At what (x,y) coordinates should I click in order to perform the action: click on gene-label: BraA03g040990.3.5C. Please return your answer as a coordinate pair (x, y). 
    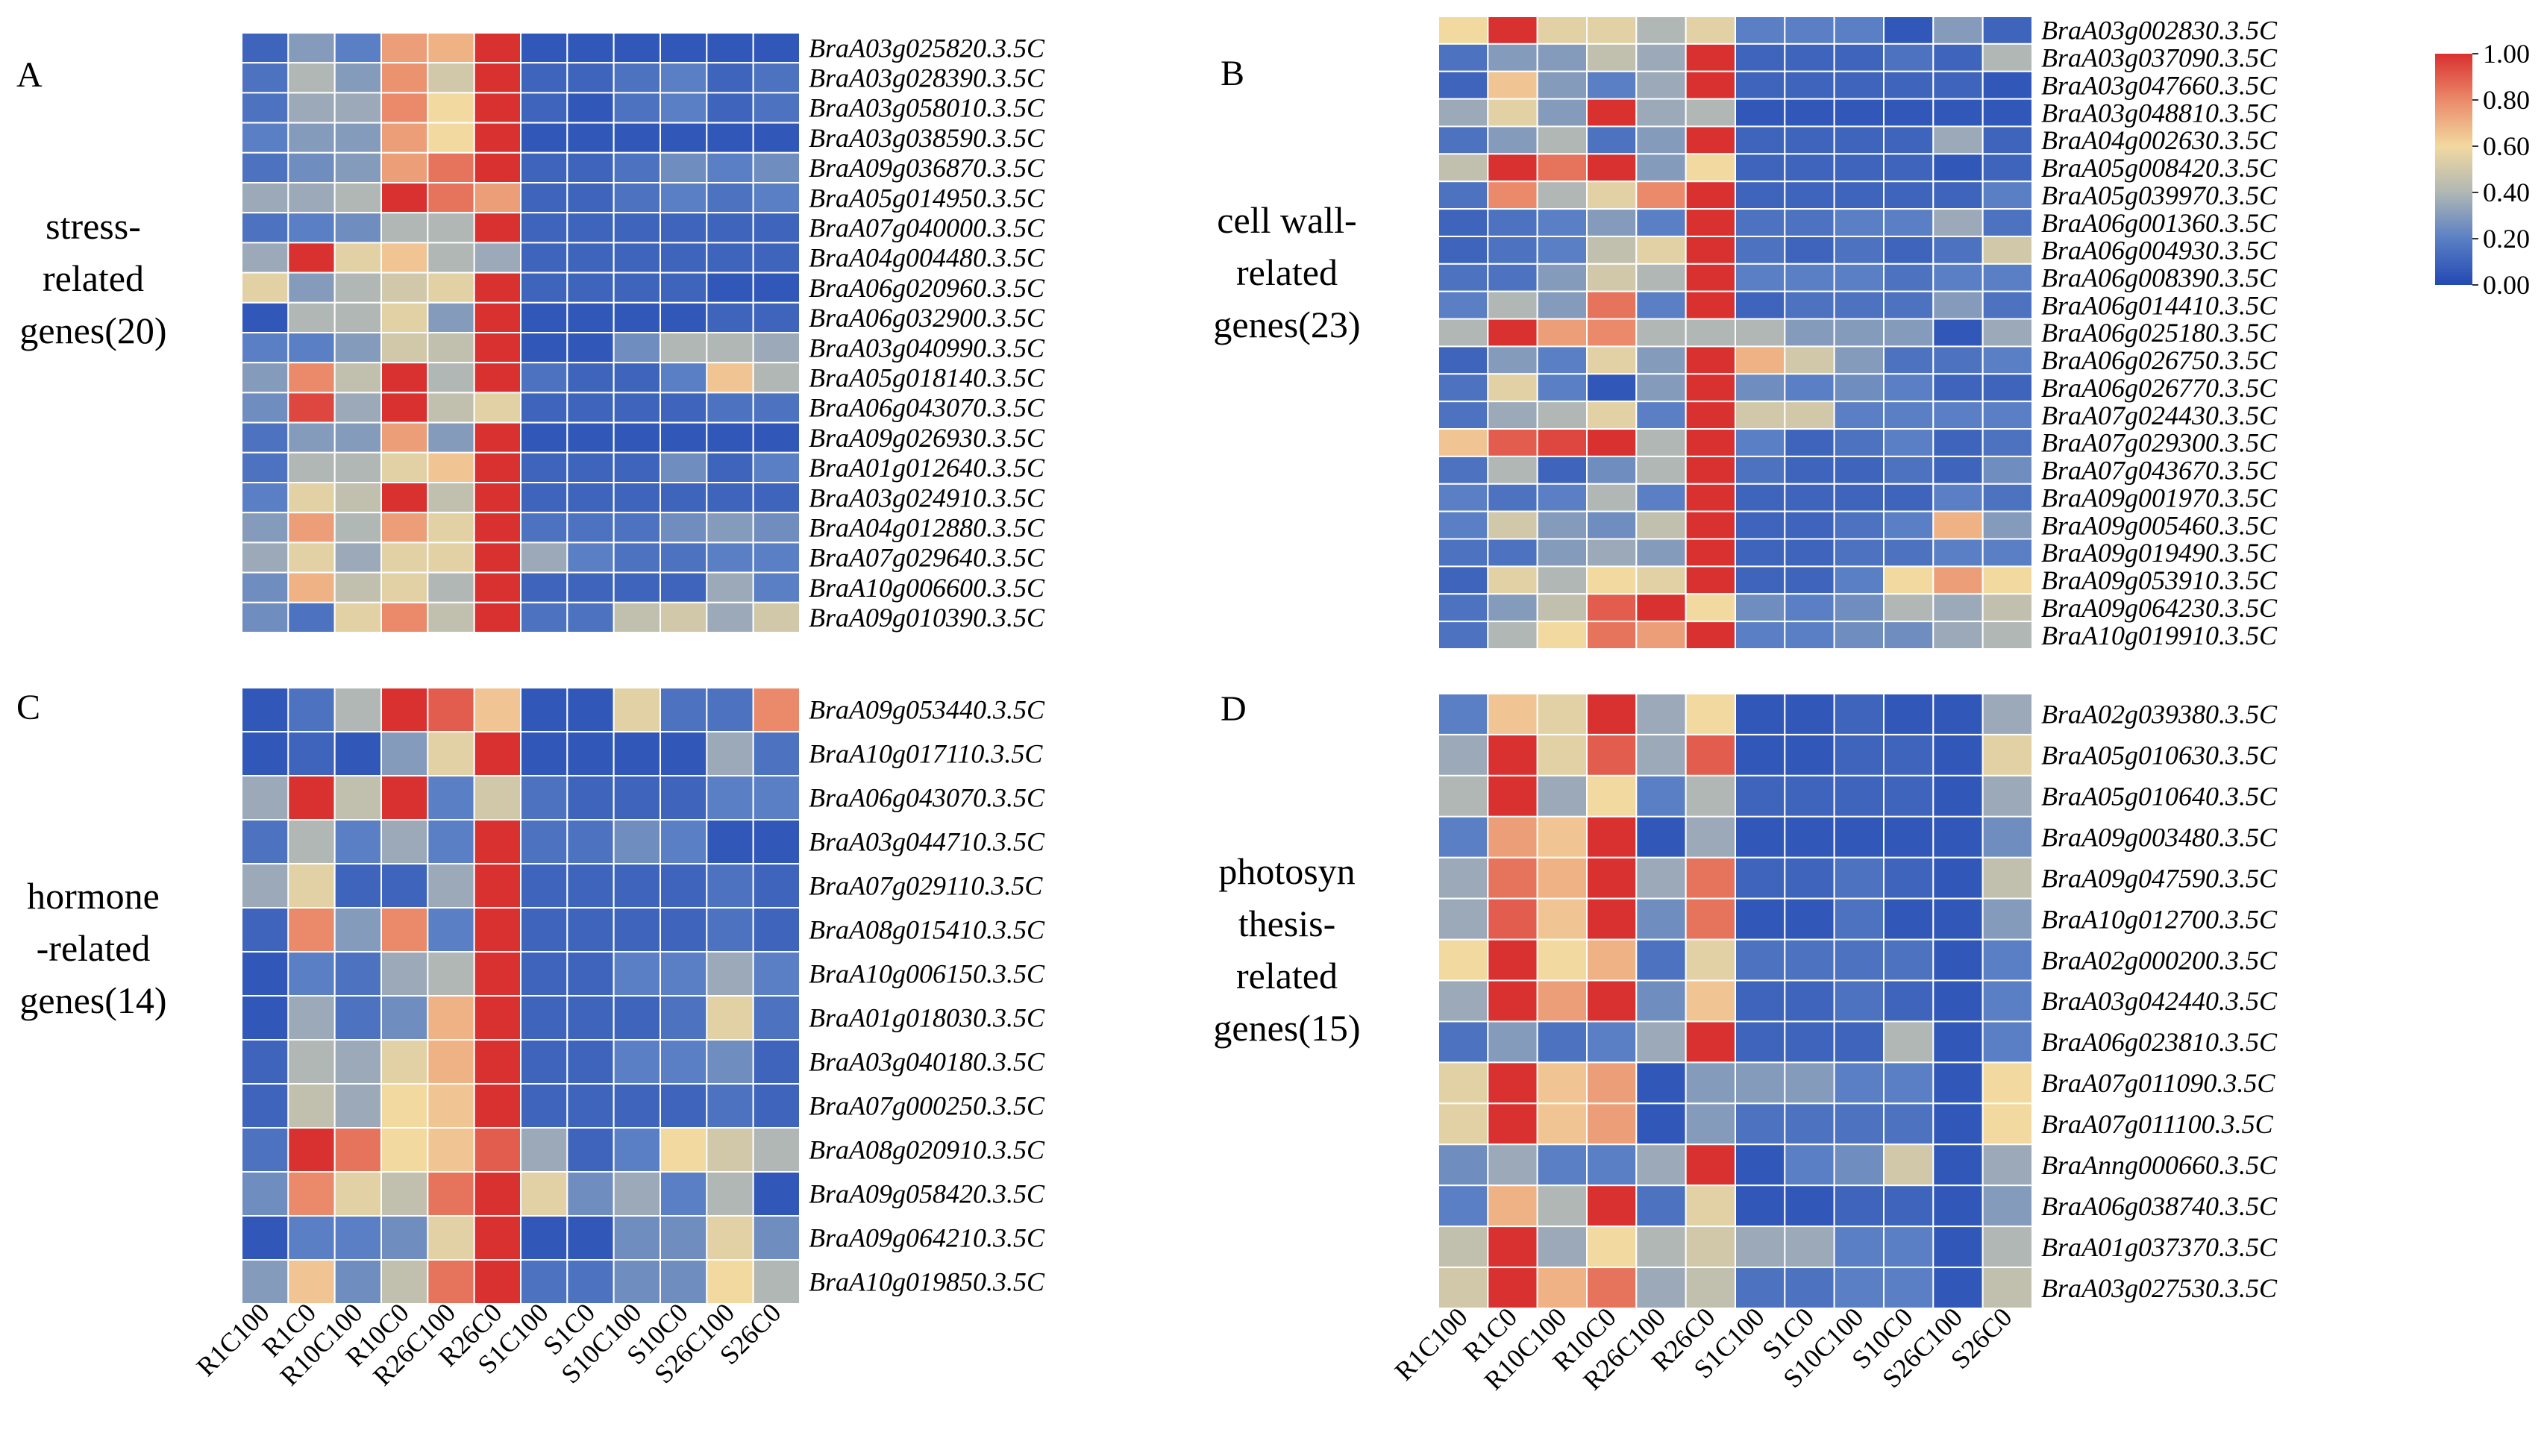
    Looking at the image, I should click on (927, 348).